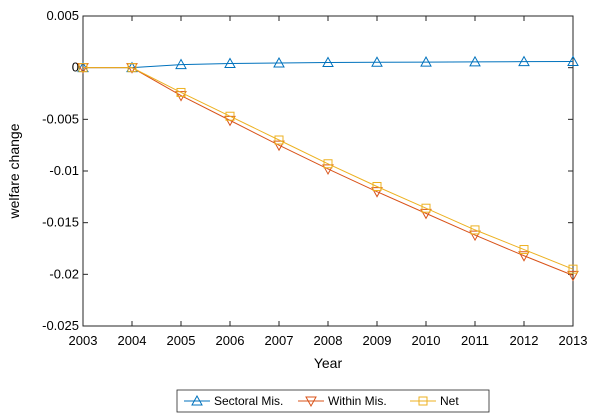 This screenshot has height=417, width=592. I want to click on legend-item: Within Mis., so click(342, 401).